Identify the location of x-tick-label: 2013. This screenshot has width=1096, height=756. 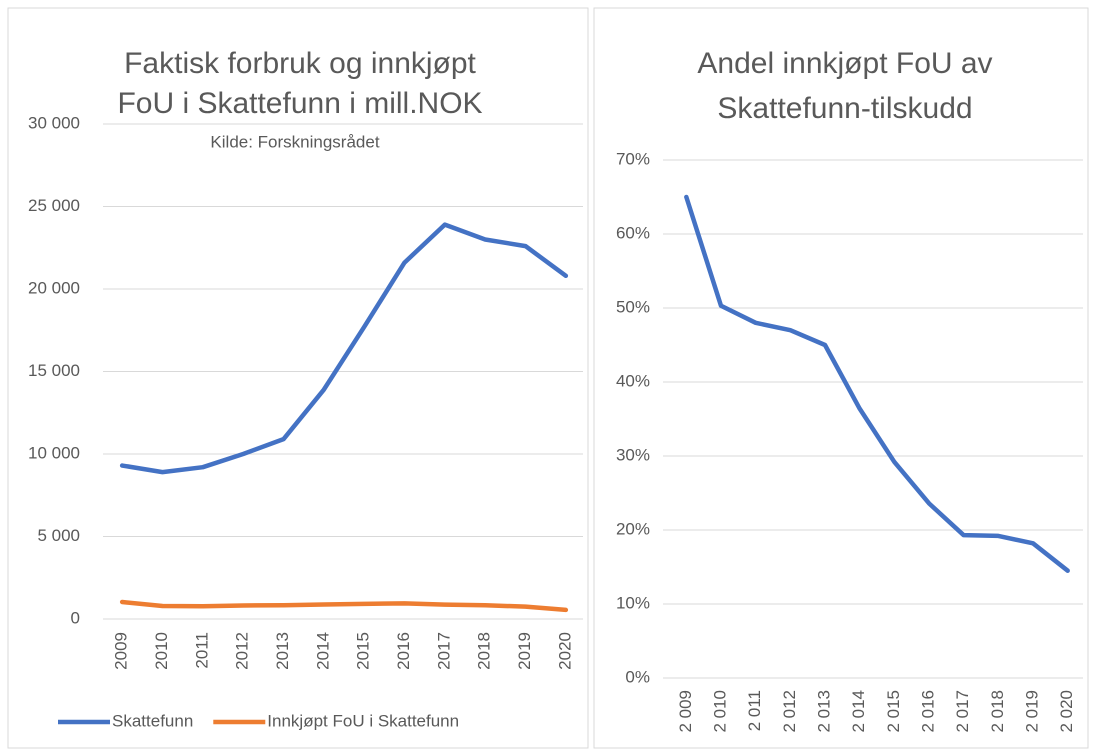
(282, 651).